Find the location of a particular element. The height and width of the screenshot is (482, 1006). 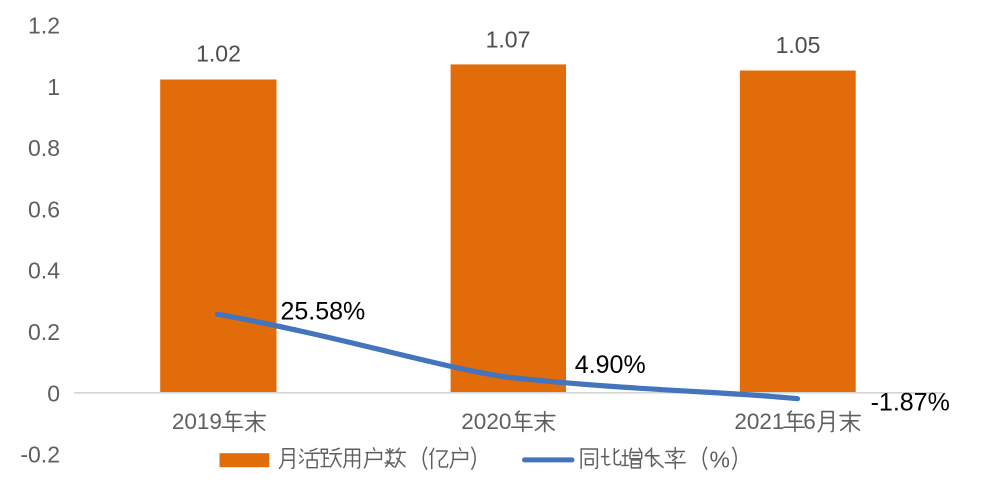

svg-text: -0.2 is located at coordinates (40, 455).